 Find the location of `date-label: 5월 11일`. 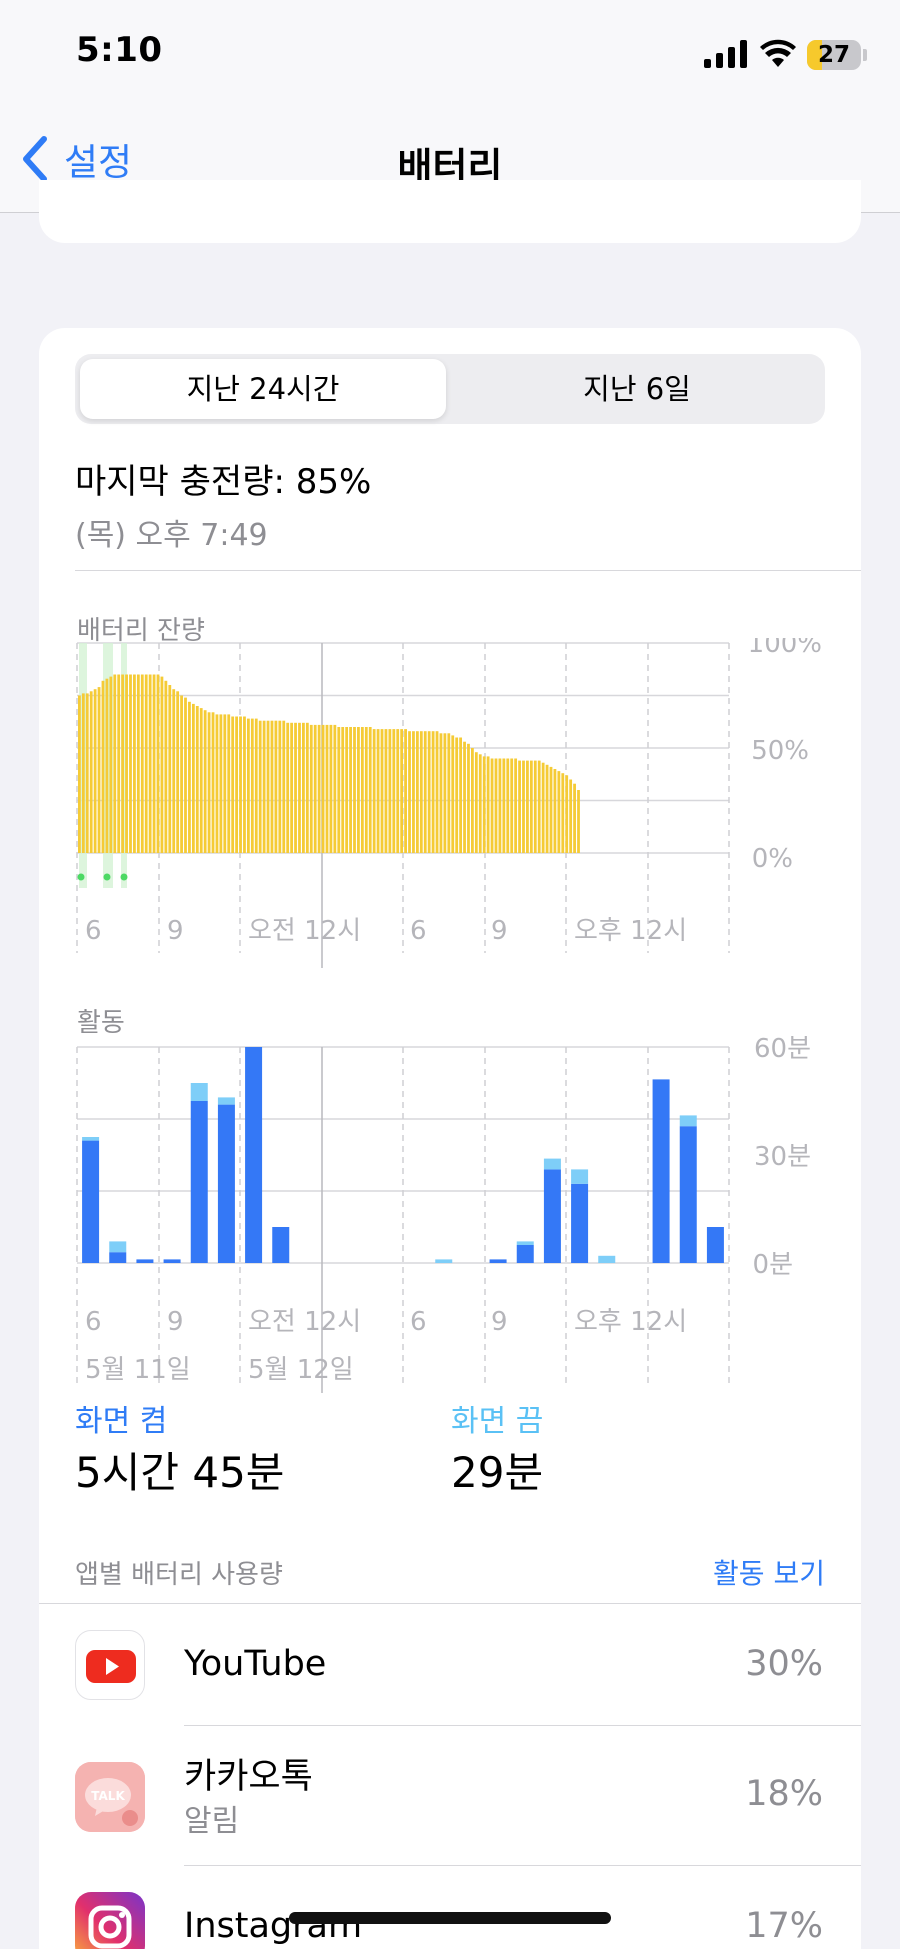

date-label: 5월 11일 is located at coordinates (138, 1370).